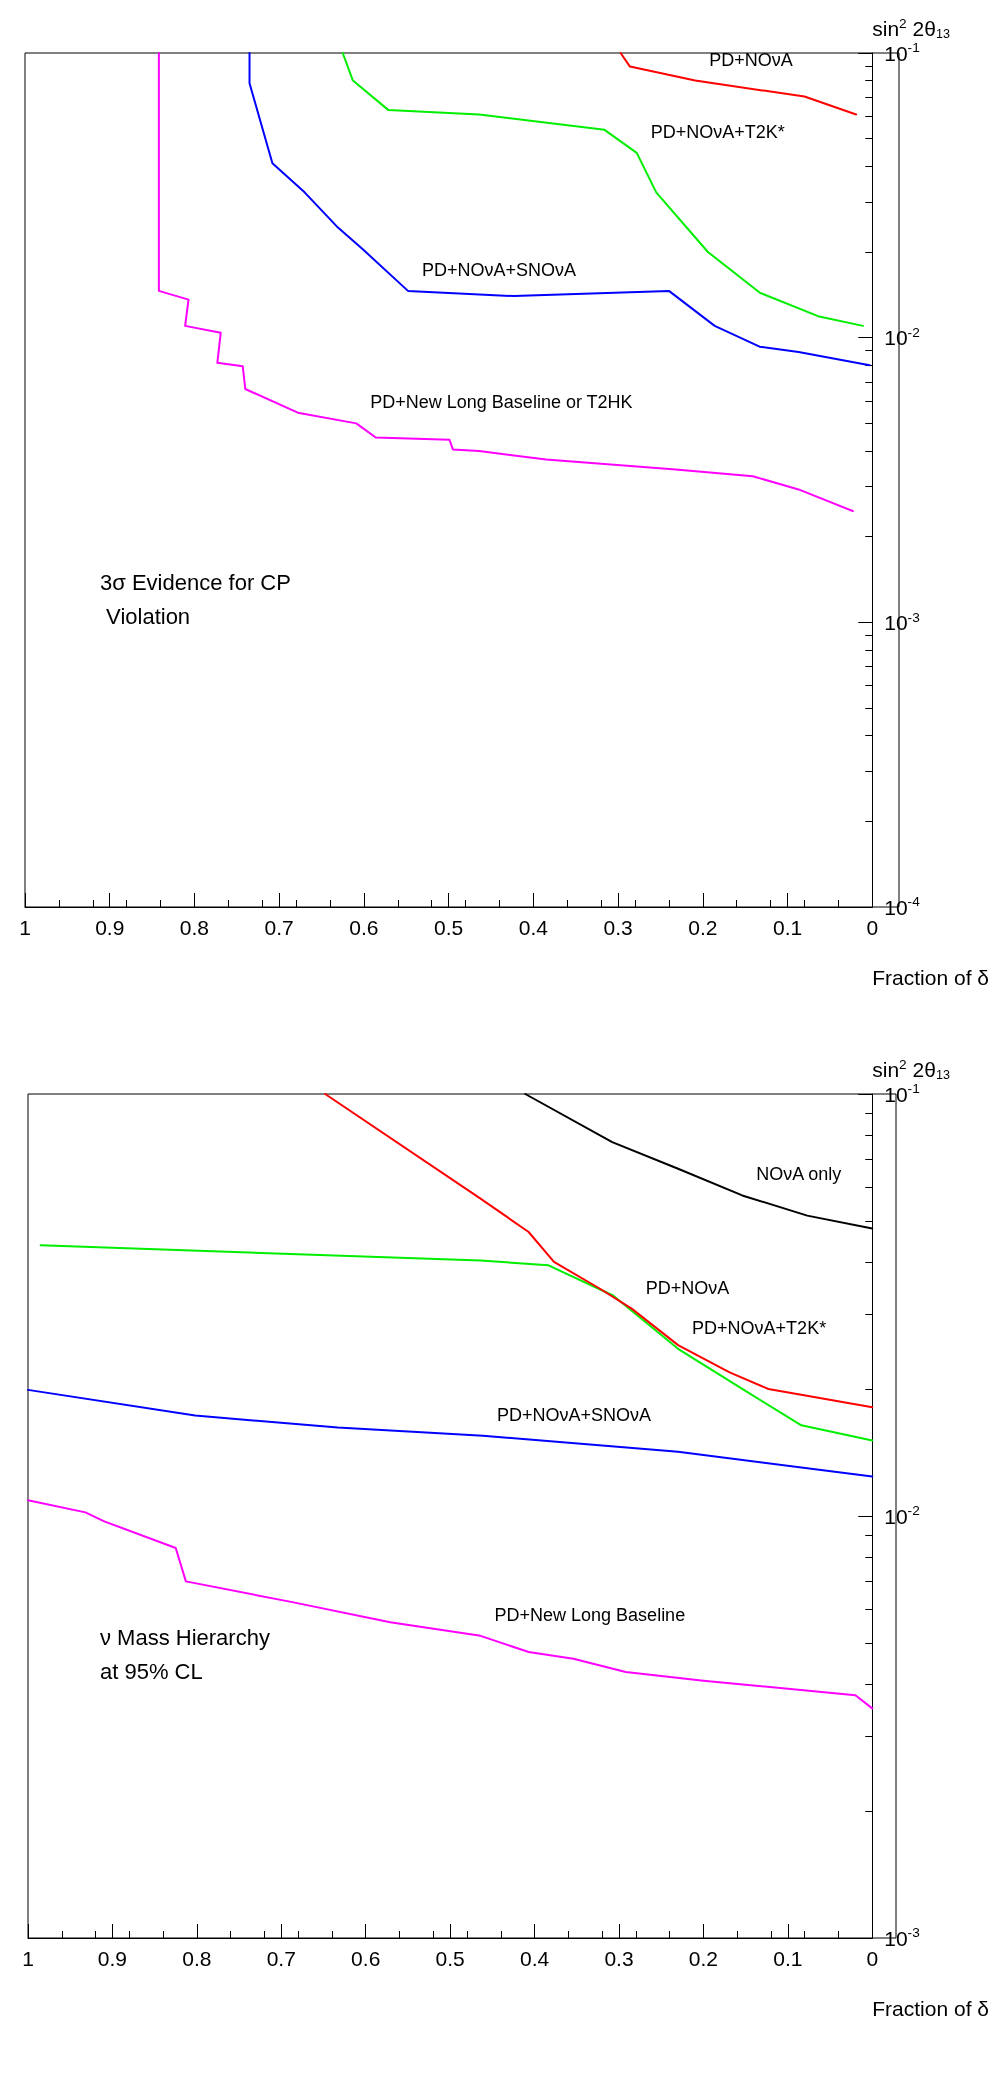  What do you see at coordinates (188, 1654) in the screenshot?
I see `text: ν Mass Hierarchy at 95% CL` at bounding box center [188, 1654].